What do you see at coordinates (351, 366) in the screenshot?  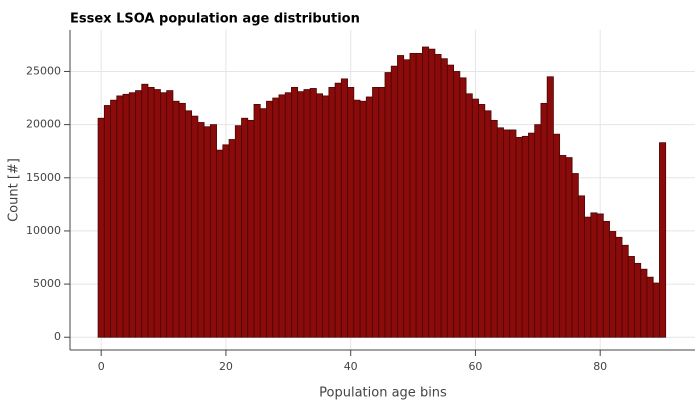 I see `x-tick-label: 40` at bounding box center [351, 366].